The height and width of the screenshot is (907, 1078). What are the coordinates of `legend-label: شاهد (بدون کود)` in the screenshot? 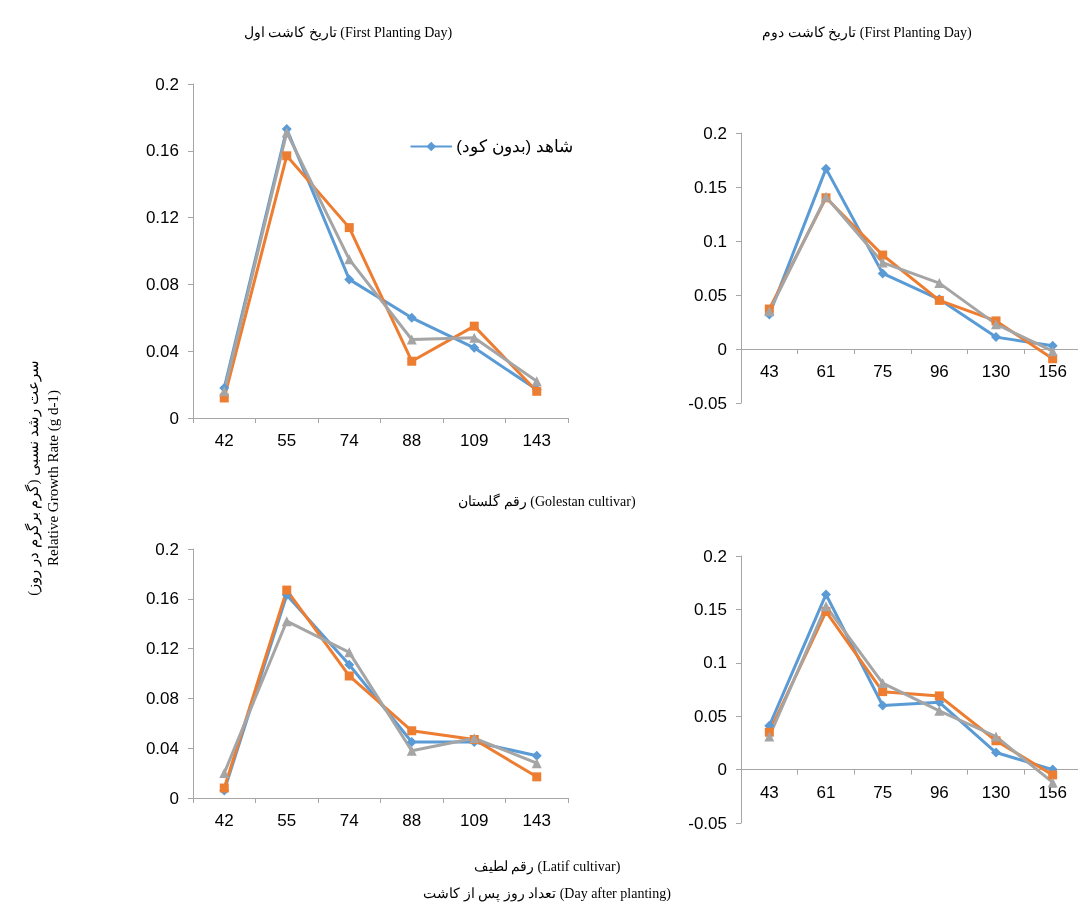 It's located at (515, 147).